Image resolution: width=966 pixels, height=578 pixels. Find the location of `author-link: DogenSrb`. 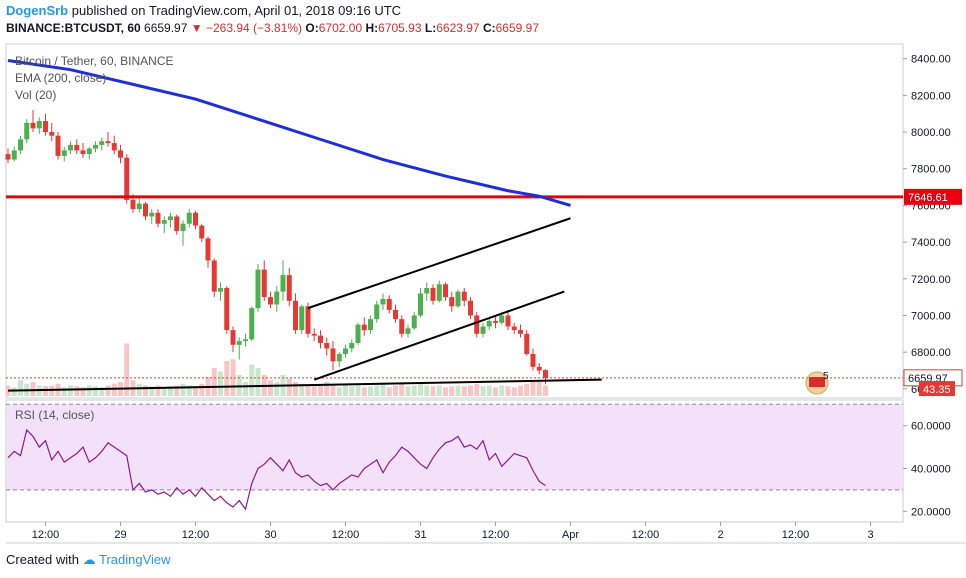

author-link: DogenSrb is located at coordinates (37, 10).